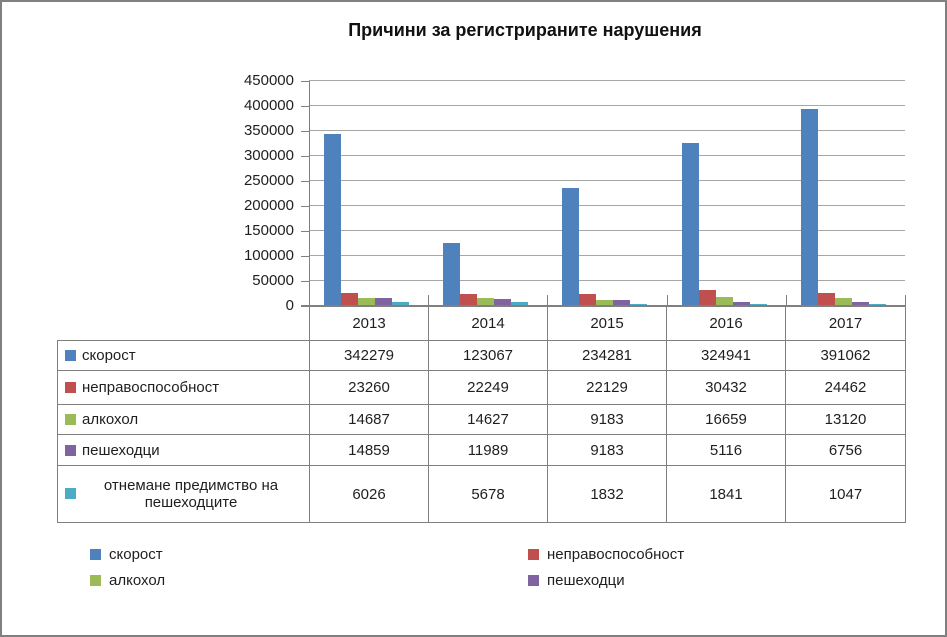 Image resolution: width=947 pixels, height=637 pixels. What do you see at coordinates (400, 303) in the screenshot?
I see `bar-2013-series4` at bounding box center [400, 303].